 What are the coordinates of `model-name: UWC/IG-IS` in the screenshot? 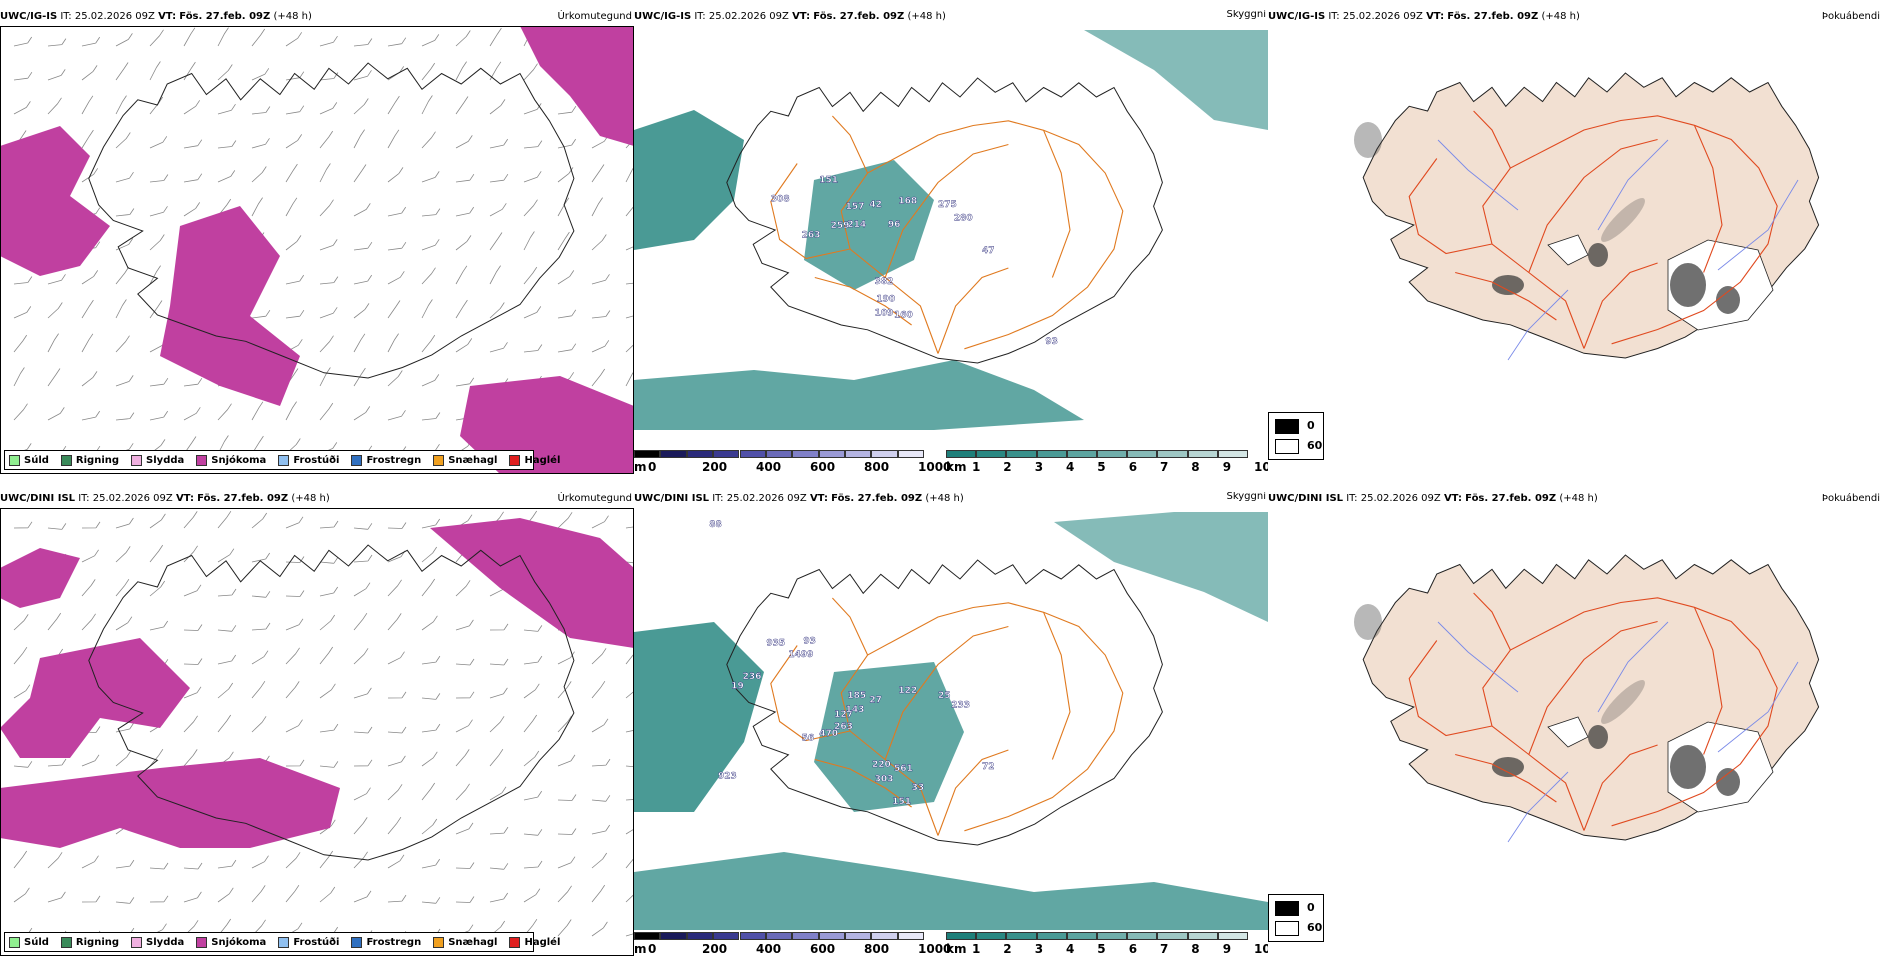 It's located at (1297, 16).